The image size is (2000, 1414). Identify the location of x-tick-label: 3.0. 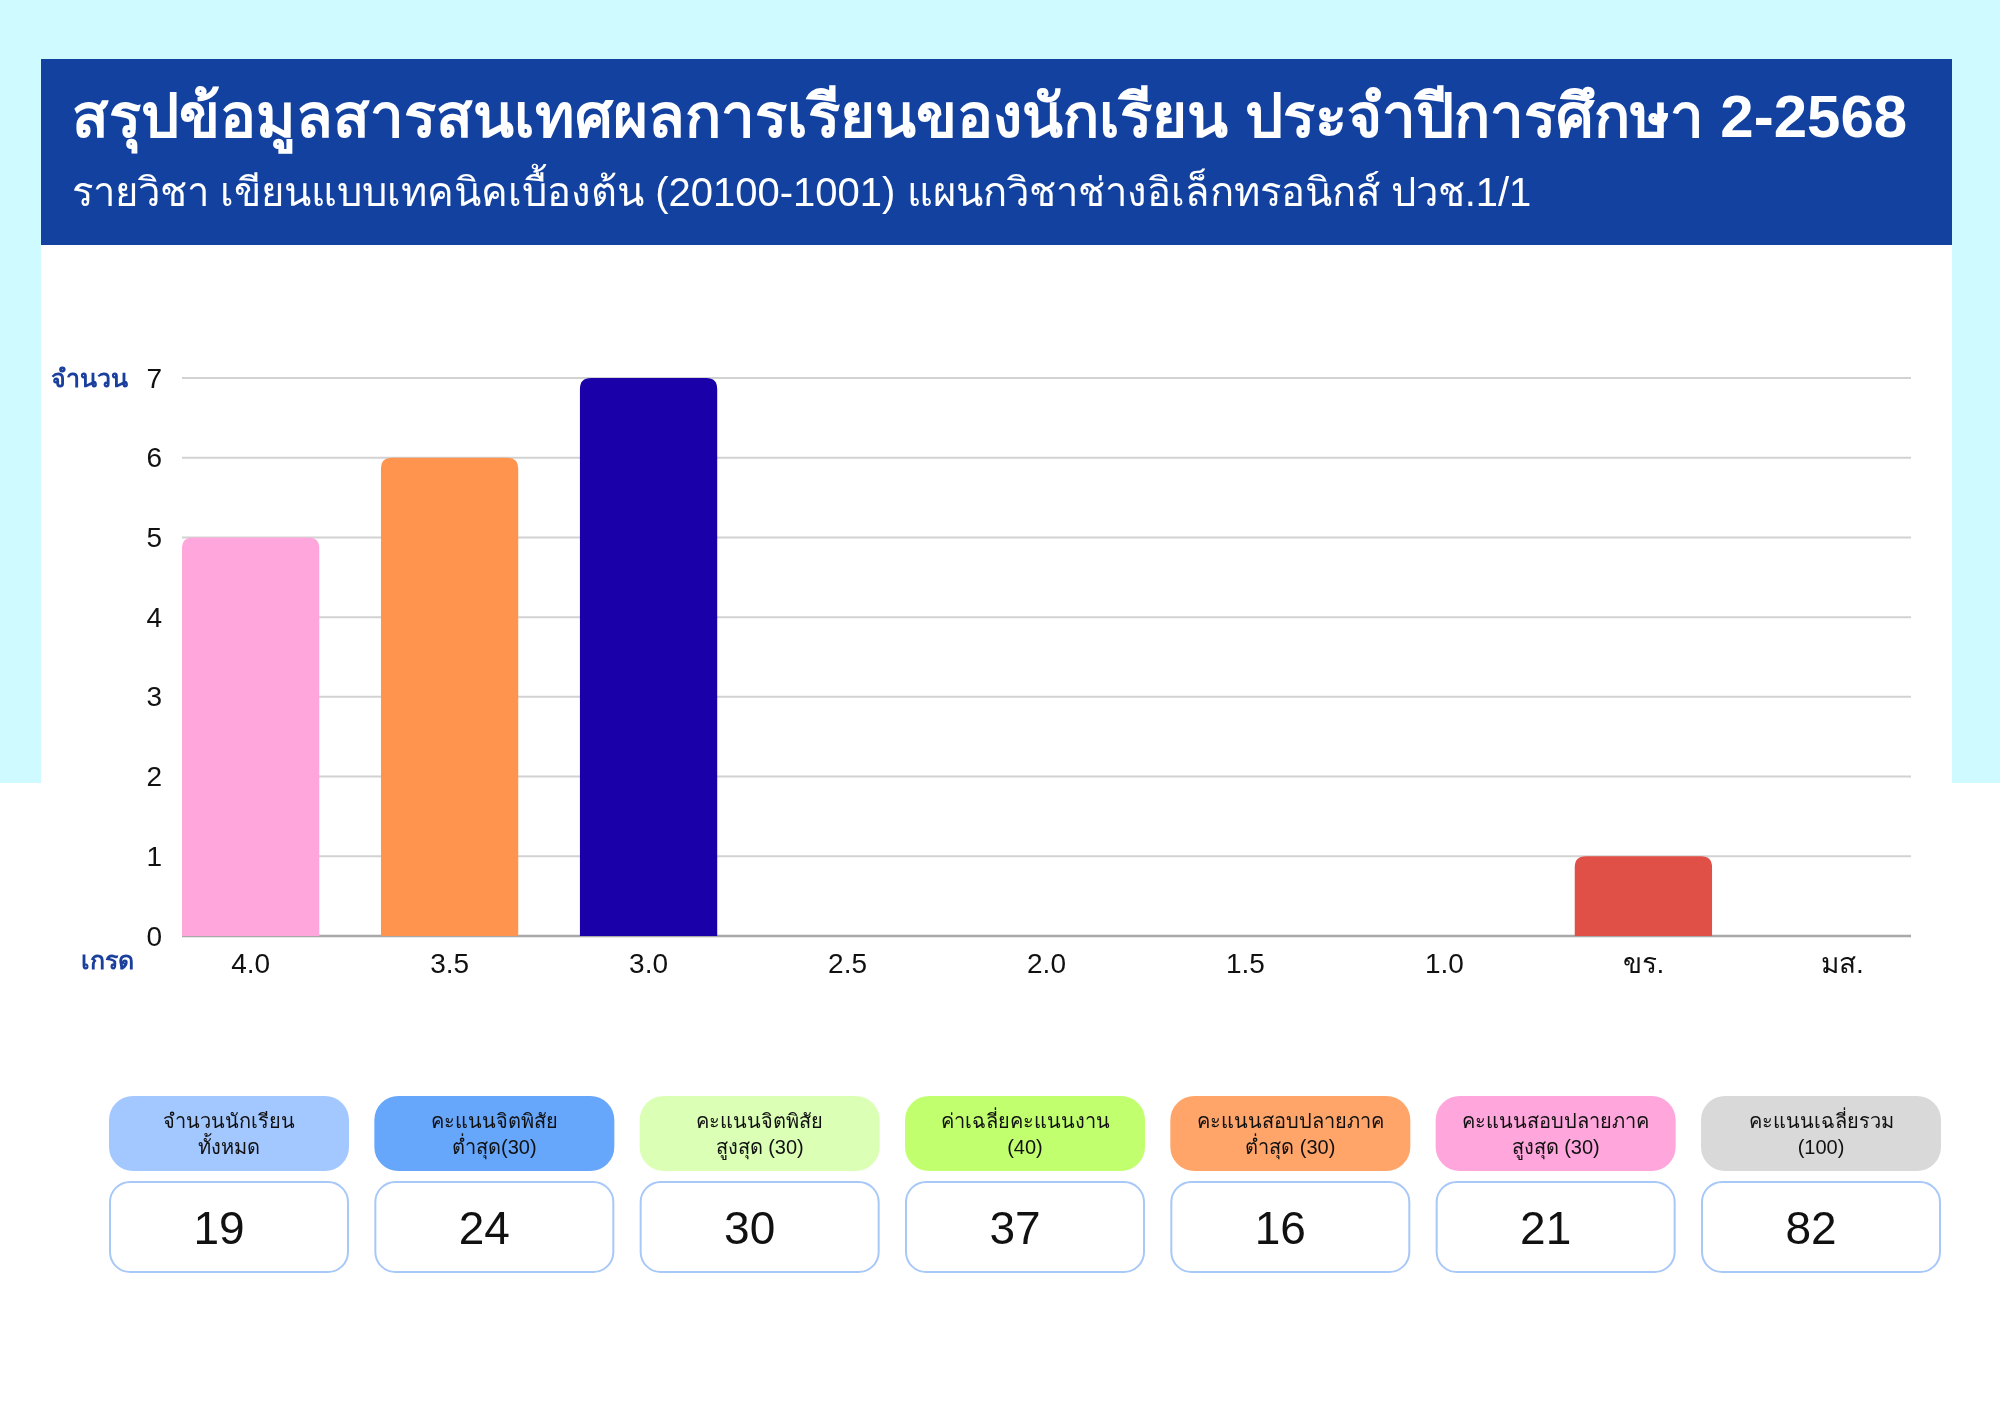
(649, 963).